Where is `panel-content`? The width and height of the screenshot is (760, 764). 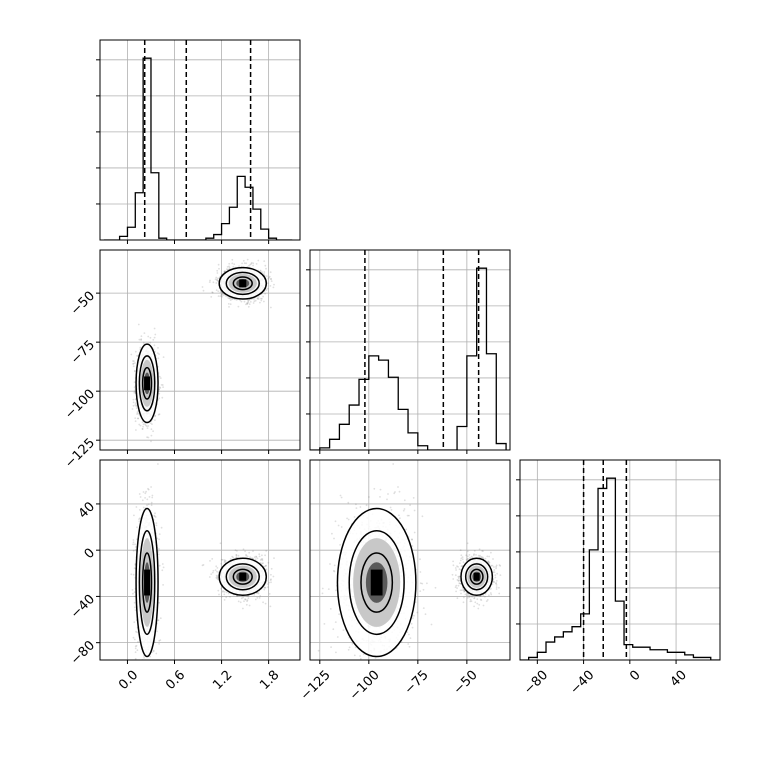
panel-content is located at coordinates (202, 351).